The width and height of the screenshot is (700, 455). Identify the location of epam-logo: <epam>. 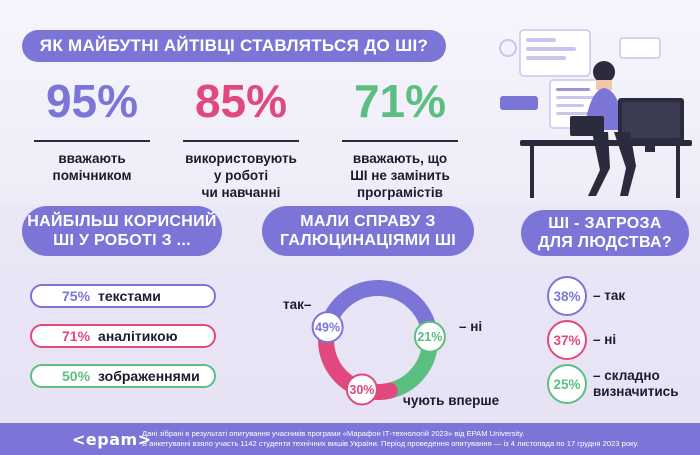
(112, 439).